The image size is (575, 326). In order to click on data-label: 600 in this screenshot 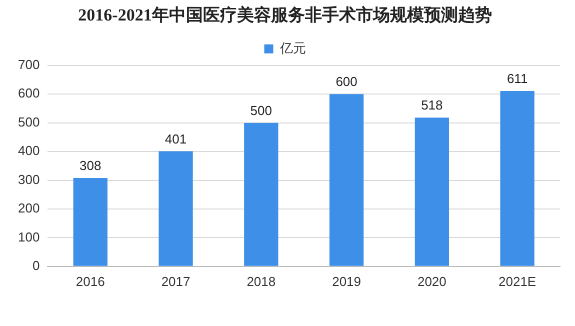, I will do `click(347, 82)`.